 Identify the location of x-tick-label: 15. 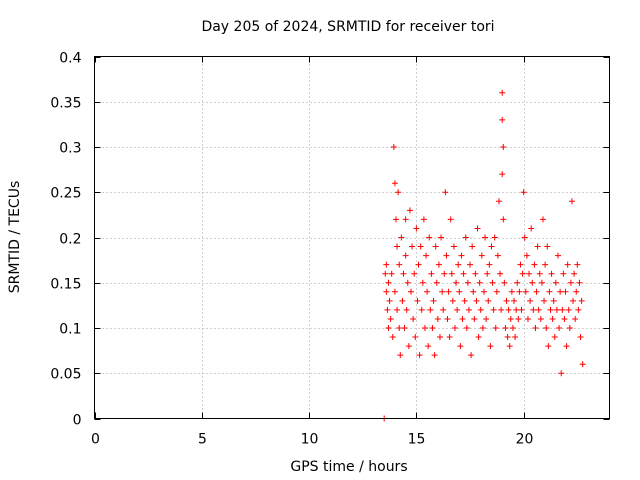
(417, 440).